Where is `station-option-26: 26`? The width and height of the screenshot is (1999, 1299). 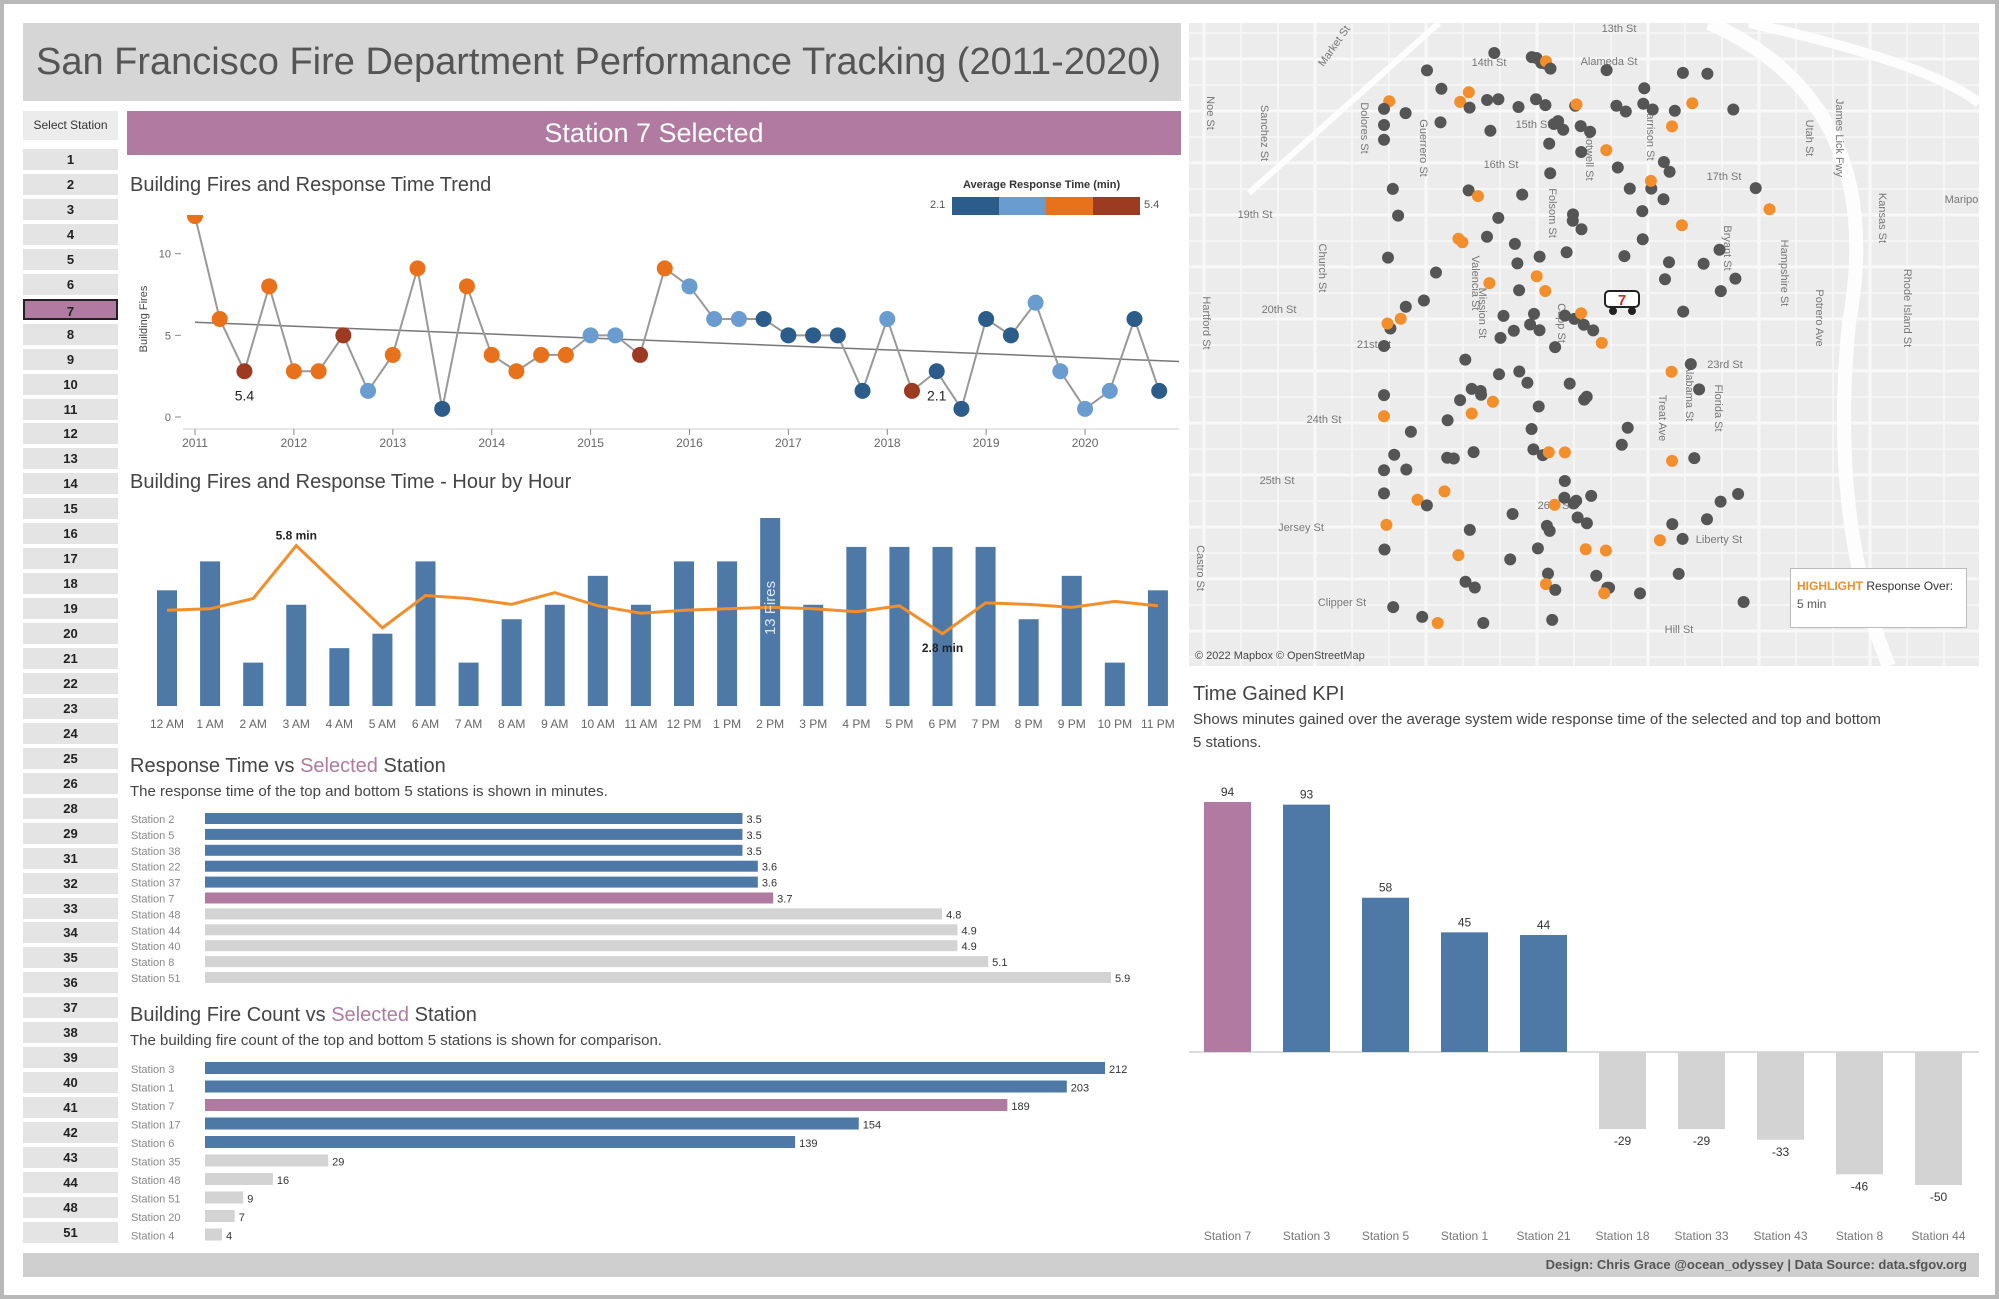 station-option-26: 26 is located at coordinates (70, 783).